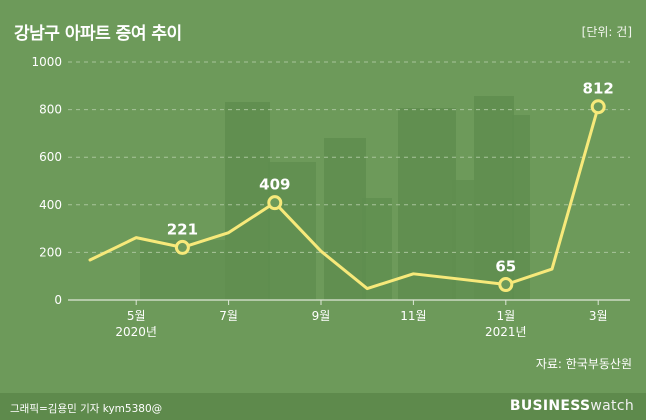 This screenshot has height=420, width=646. What do you see at coordinates (598, 89) in the screenshot?
I see `data-label: 812` at bounding box center [598, 89].